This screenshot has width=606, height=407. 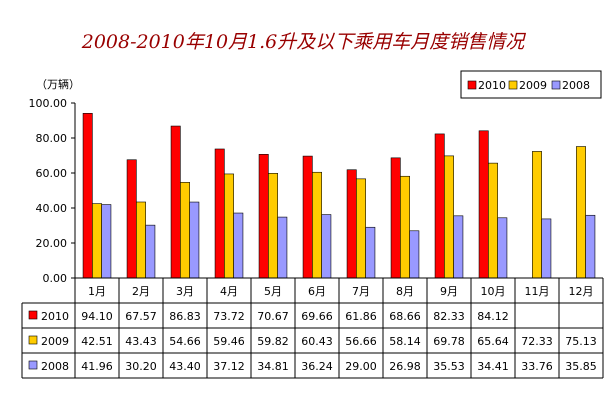 What do you see at coordinates (317, 341) in the screenshot?
I see `table-cell: 60.43` at bounding box center [317, 341].